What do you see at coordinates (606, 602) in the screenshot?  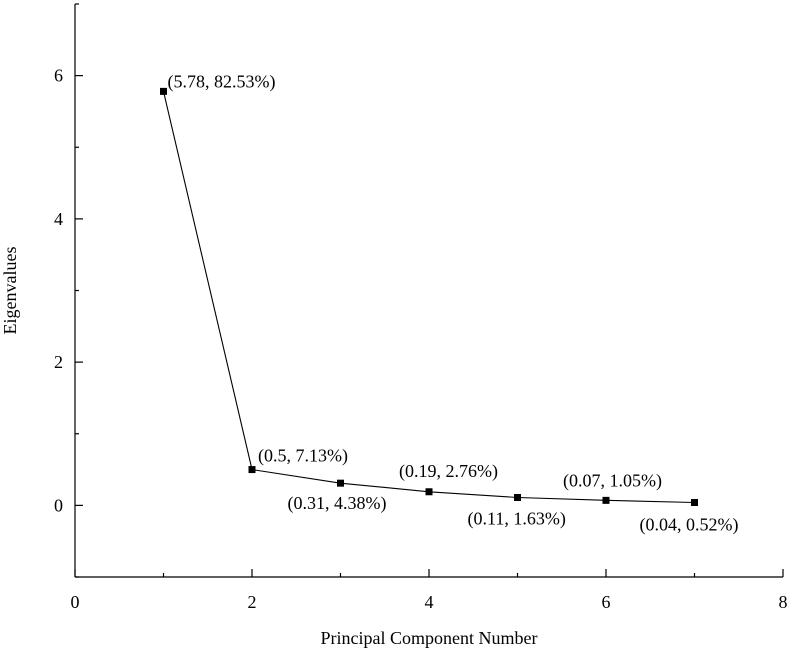 I see `x-tick-label: 6` at bounding box center [606, 602].